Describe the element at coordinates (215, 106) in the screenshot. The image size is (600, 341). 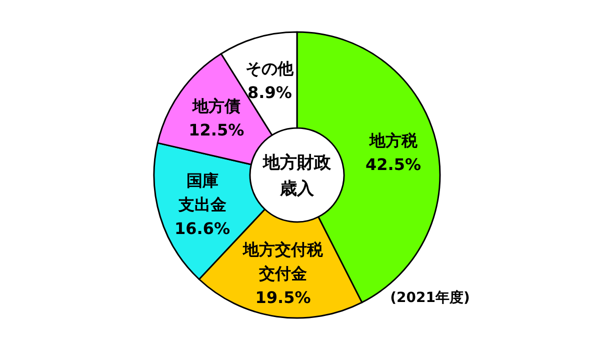
I see `slice-label: 地方債` at that location.